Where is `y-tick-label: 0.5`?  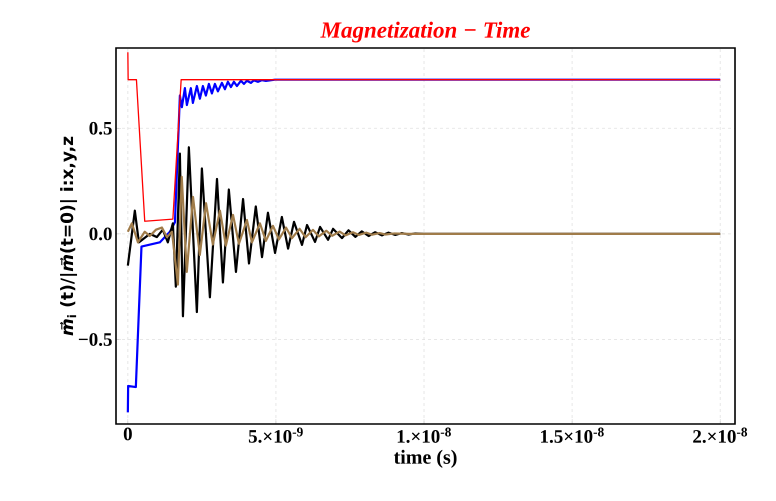 y-tick-label: 0.5 is located at coordinates (100, 128).